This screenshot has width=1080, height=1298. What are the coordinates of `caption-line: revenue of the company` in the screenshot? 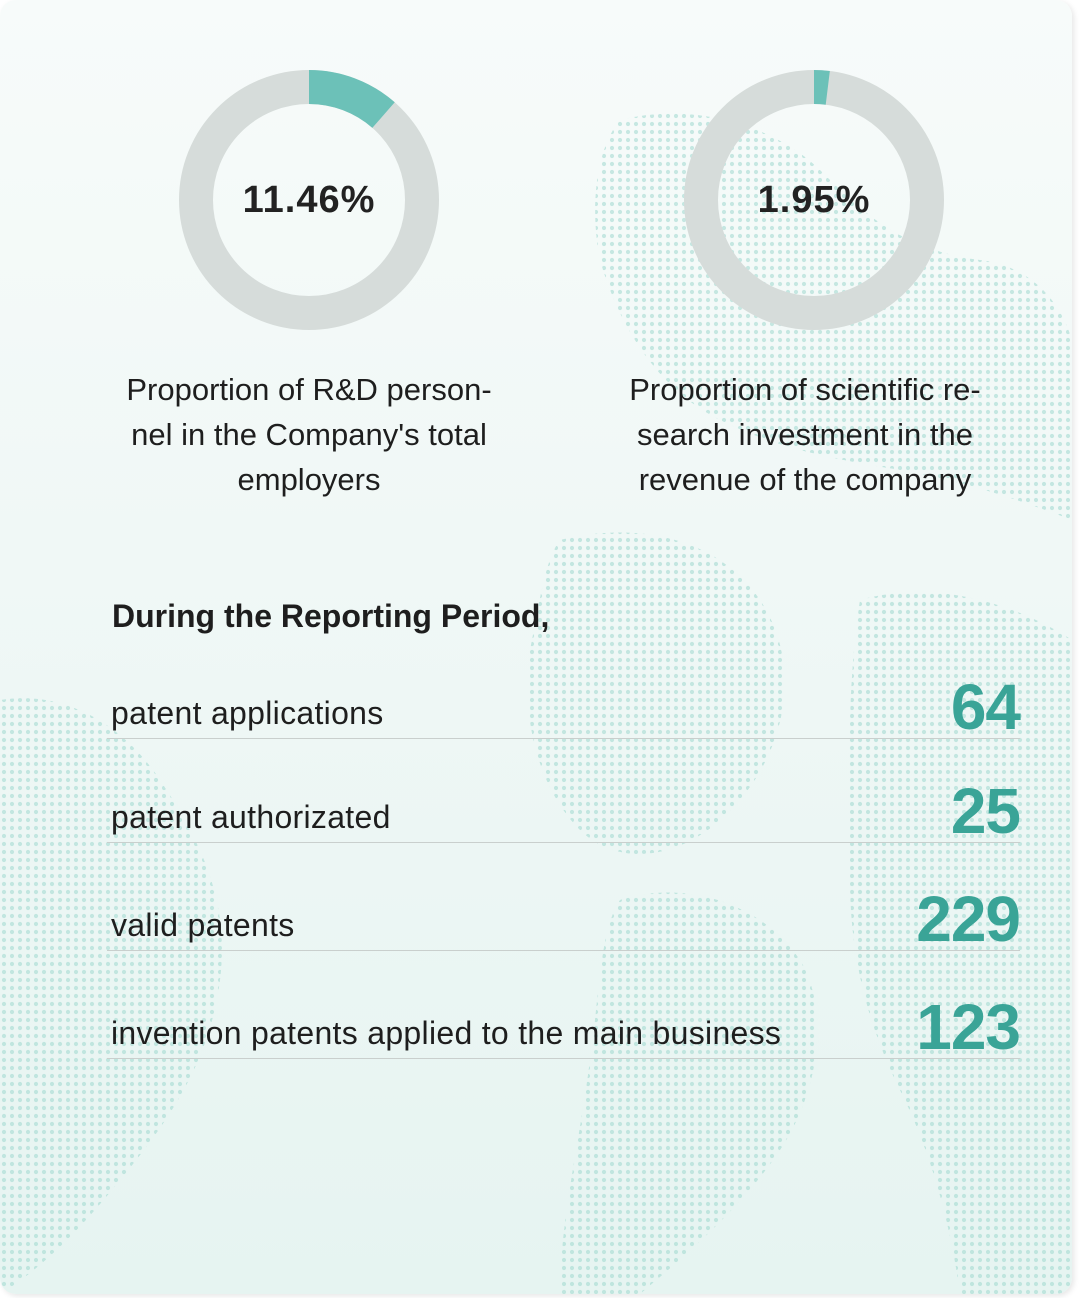 It's located at (805, 479).